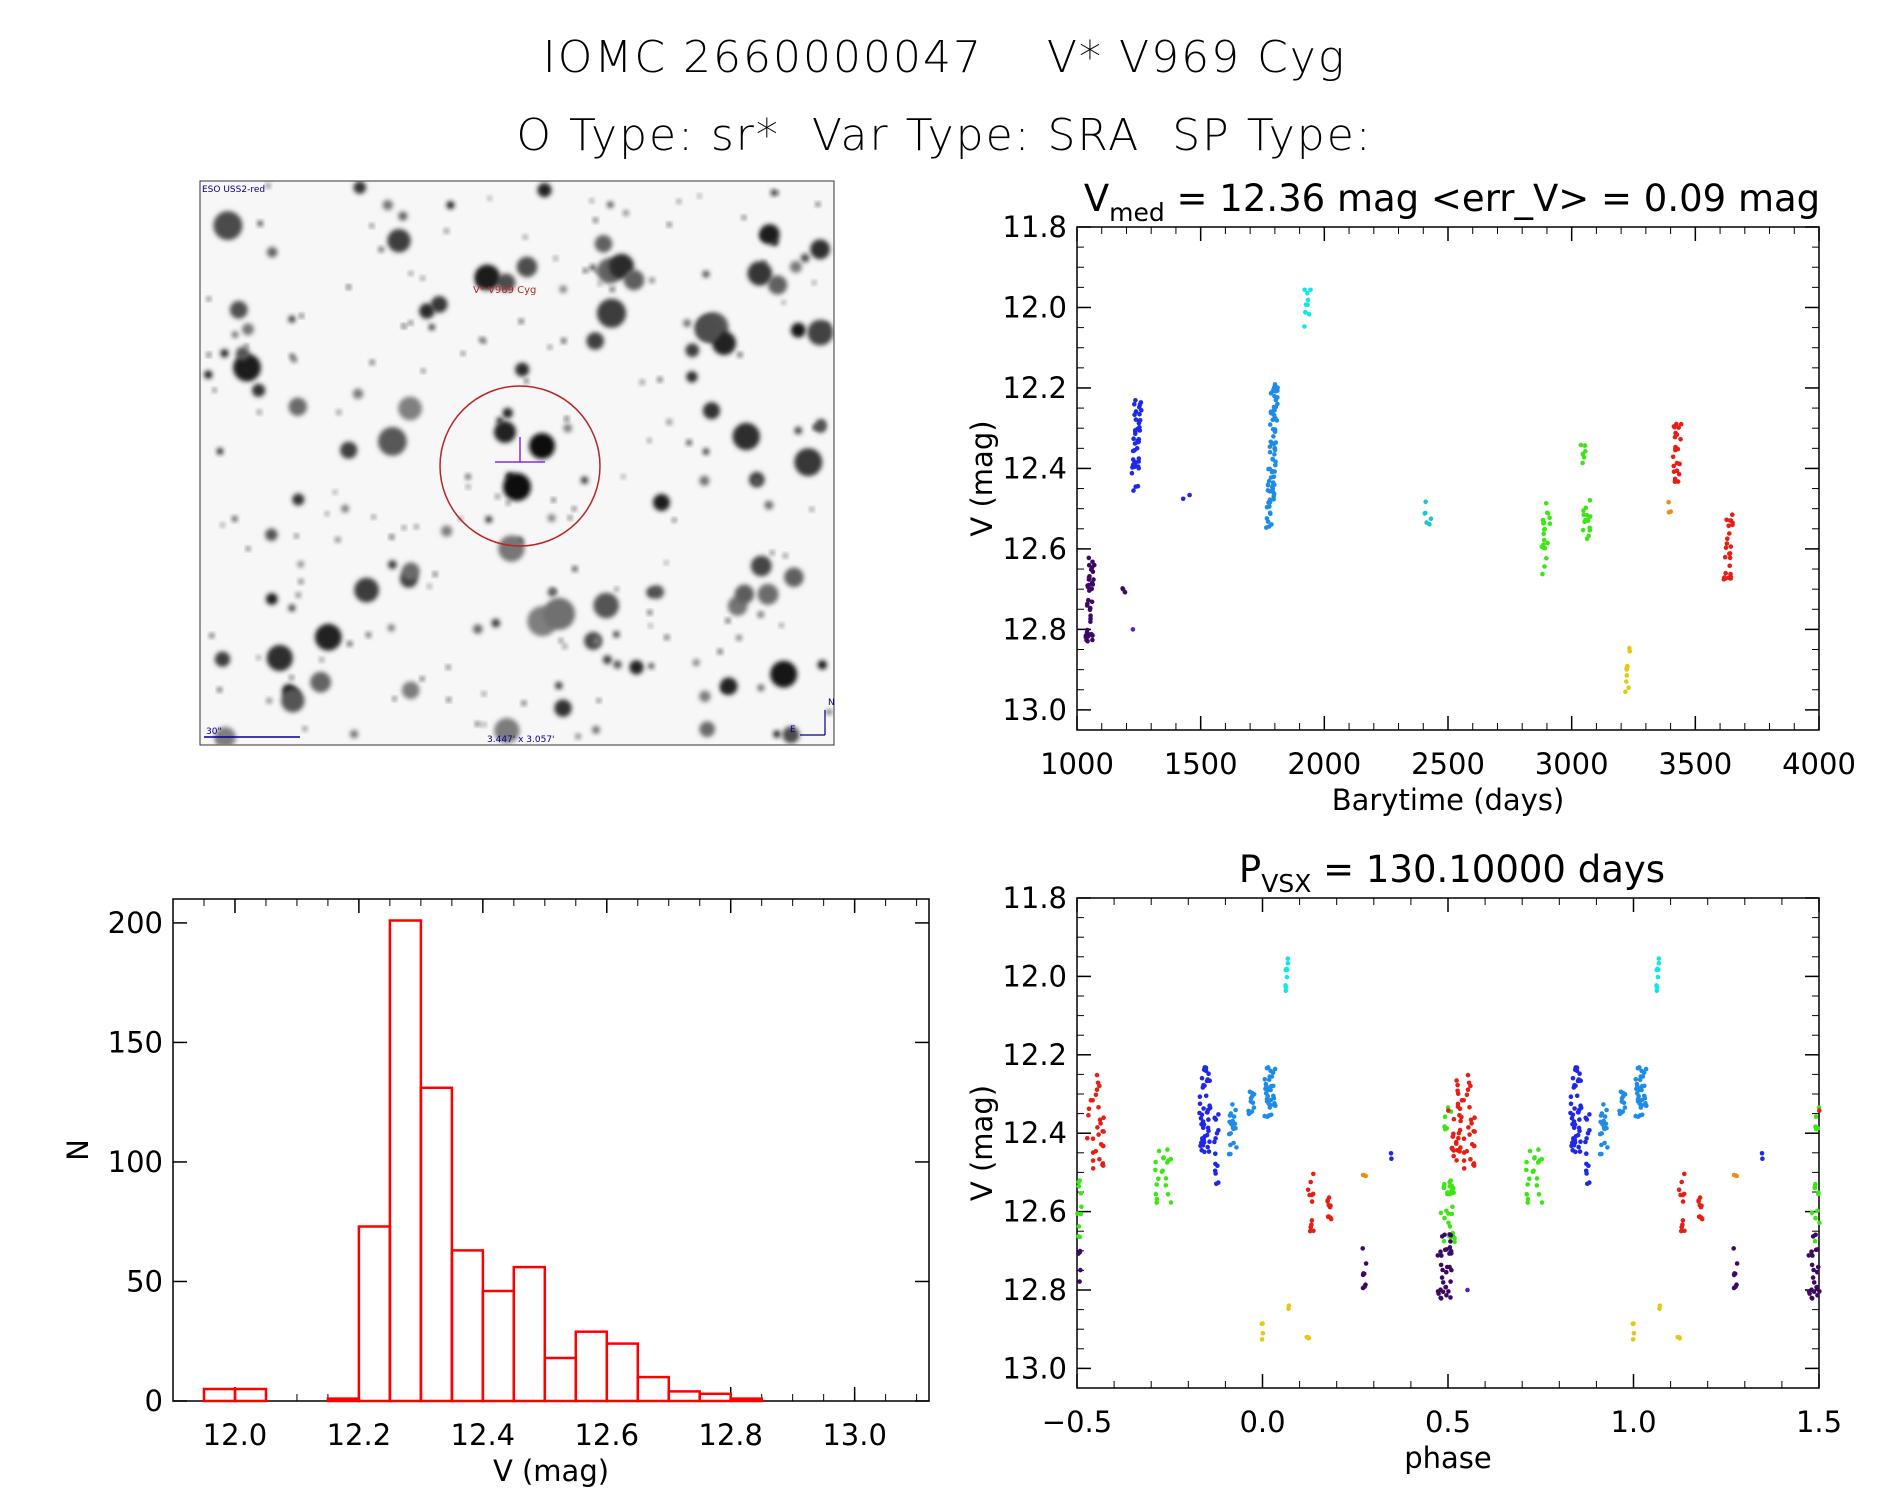 The image size is (1889, 1494). Describe the element at coordinates (1819, 1422) in the screenshot. I see `x-tick-label: 1.5` at that location.